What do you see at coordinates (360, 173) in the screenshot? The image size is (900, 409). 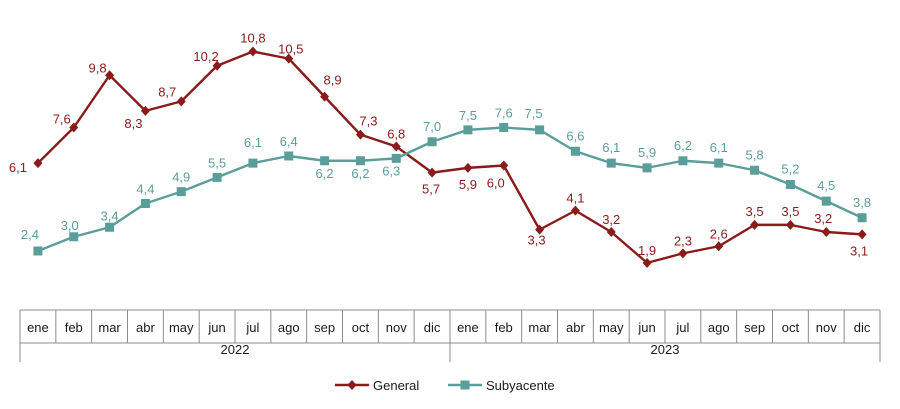 I see `data-label-subyacente: 6,2` at bounding box center [360, 173].